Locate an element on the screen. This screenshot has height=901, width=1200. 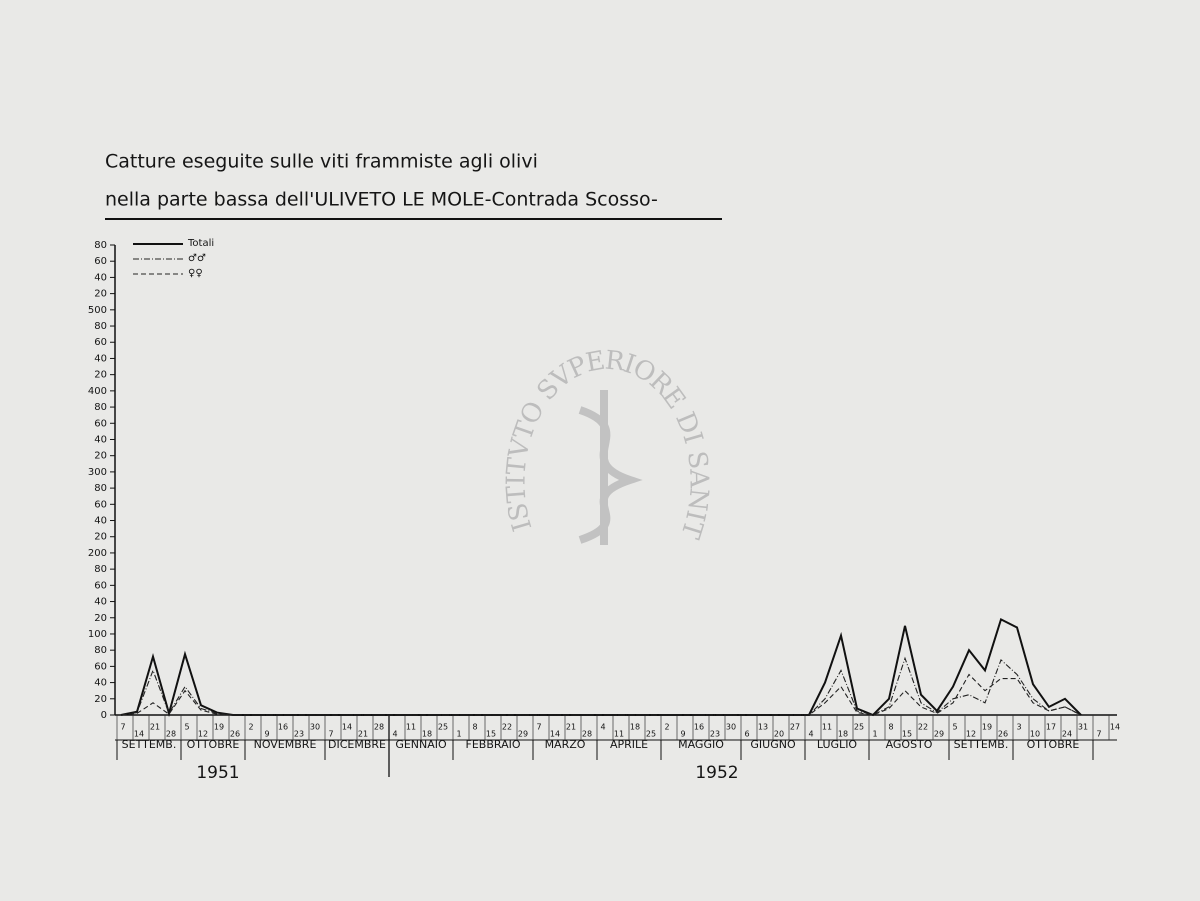
year-label: 1952 is located at coordinates (716, 773).